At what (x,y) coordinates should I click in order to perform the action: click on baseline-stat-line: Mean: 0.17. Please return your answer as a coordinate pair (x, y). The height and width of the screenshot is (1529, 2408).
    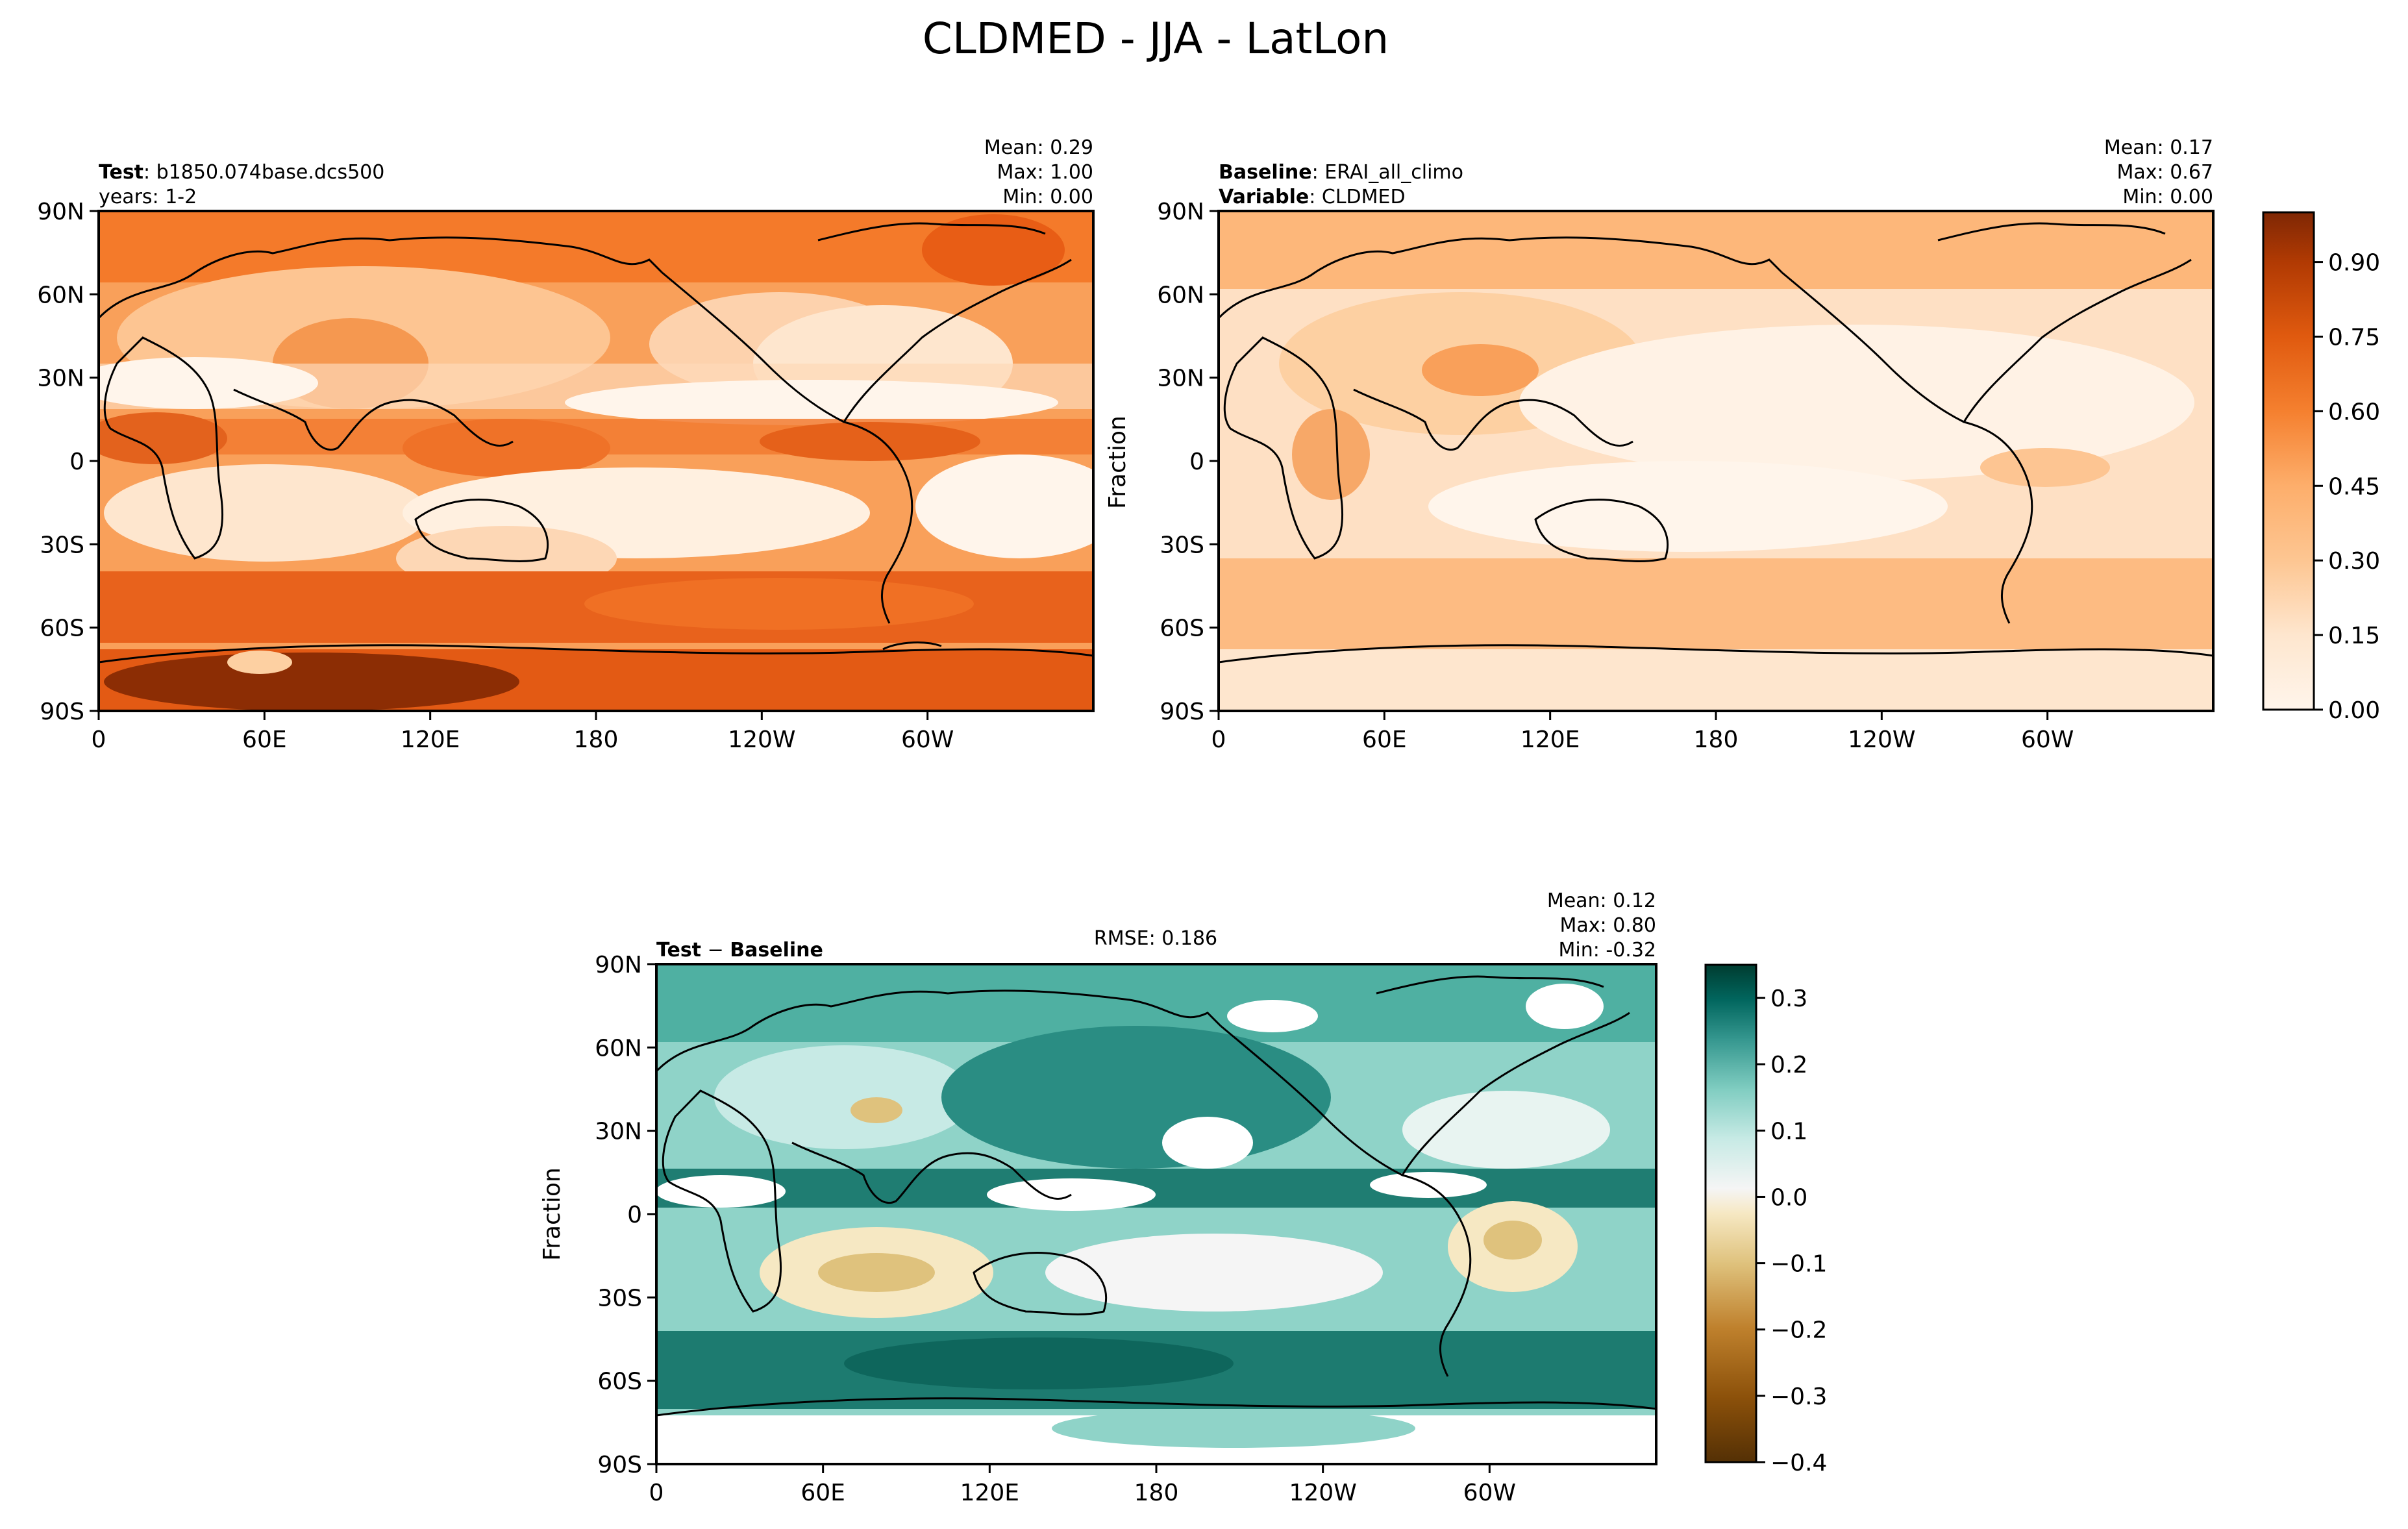
    Looking at the image, I should click on (2158, 147).